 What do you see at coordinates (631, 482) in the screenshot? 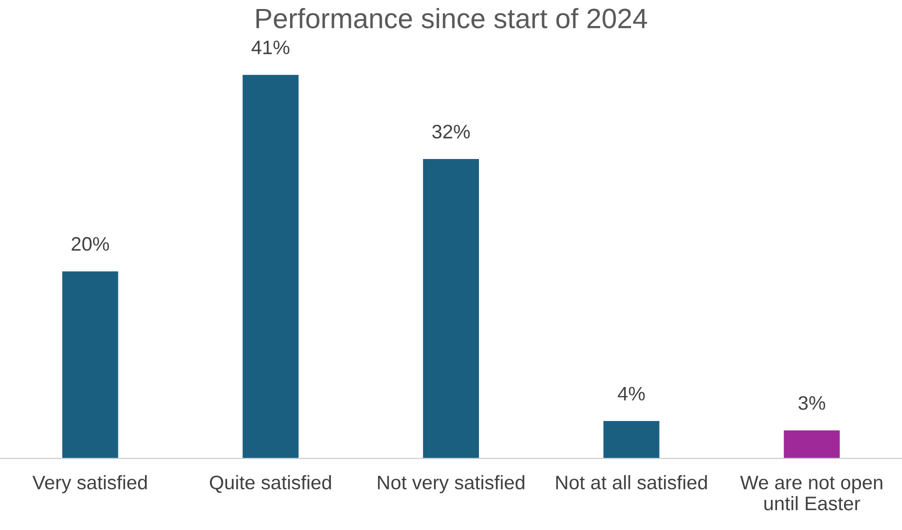
I see `x-tick-label: Not at all satisfied` at bounding box center [631, 482].